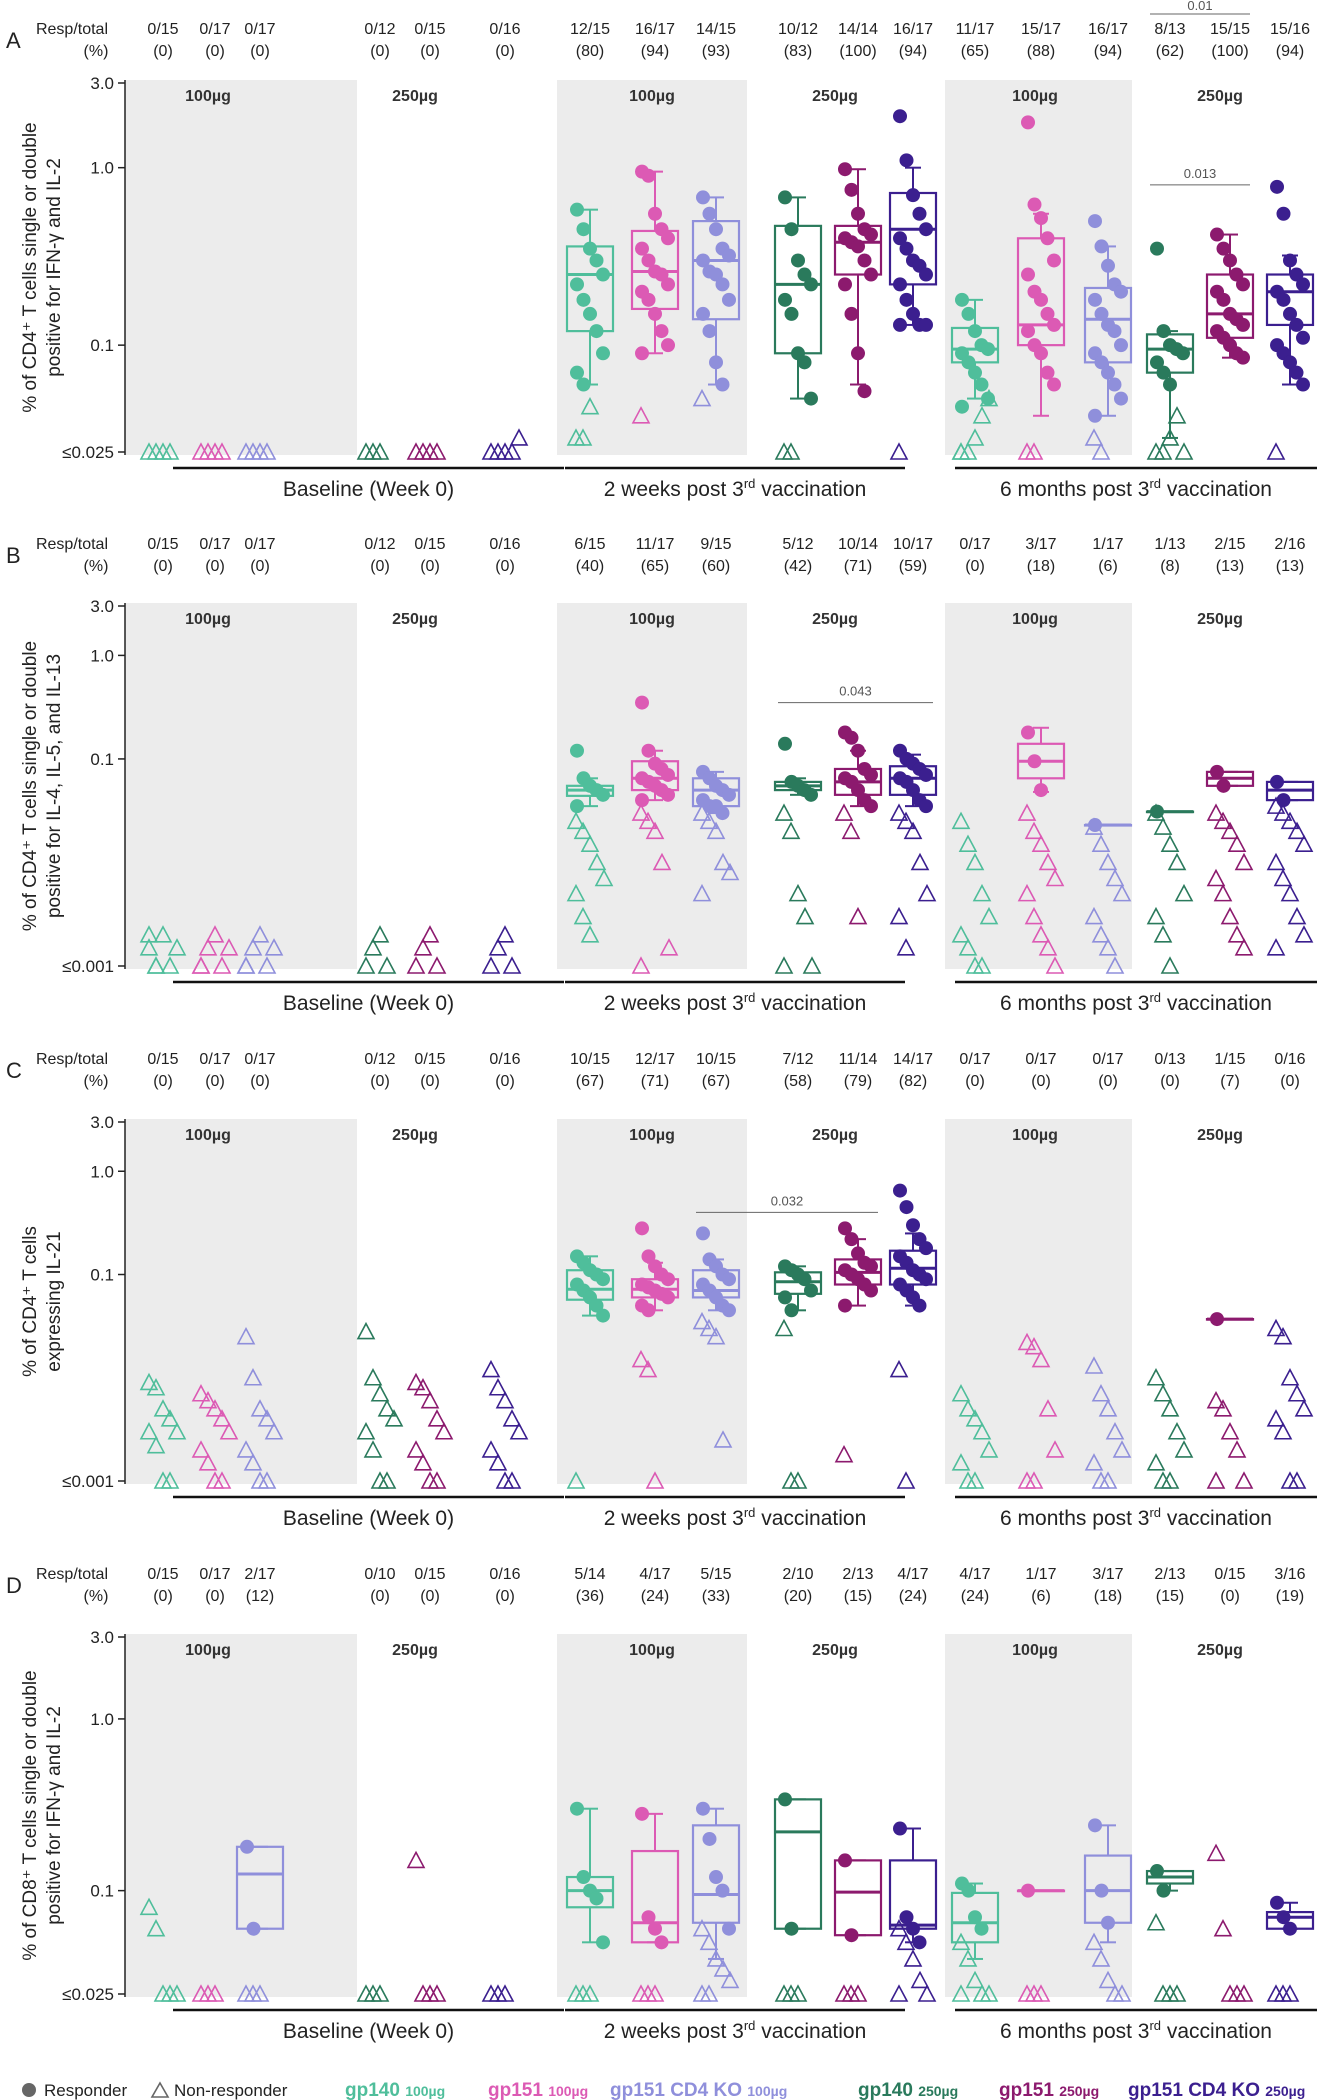  What do you see at coordinates (88, 966) in the screenshot?
I see `y-tick-label: ≤0.001` at bounding box center [88, 966].